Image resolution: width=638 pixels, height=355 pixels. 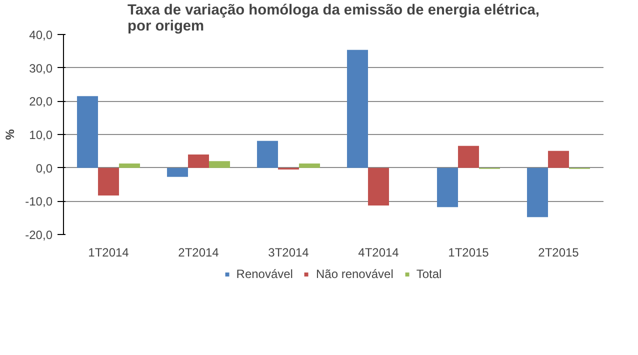 What do you see at coordinates (289, 253) in the screenshot?
I see `x-tick-label: 3T2014` at bounding box center [289, 253].